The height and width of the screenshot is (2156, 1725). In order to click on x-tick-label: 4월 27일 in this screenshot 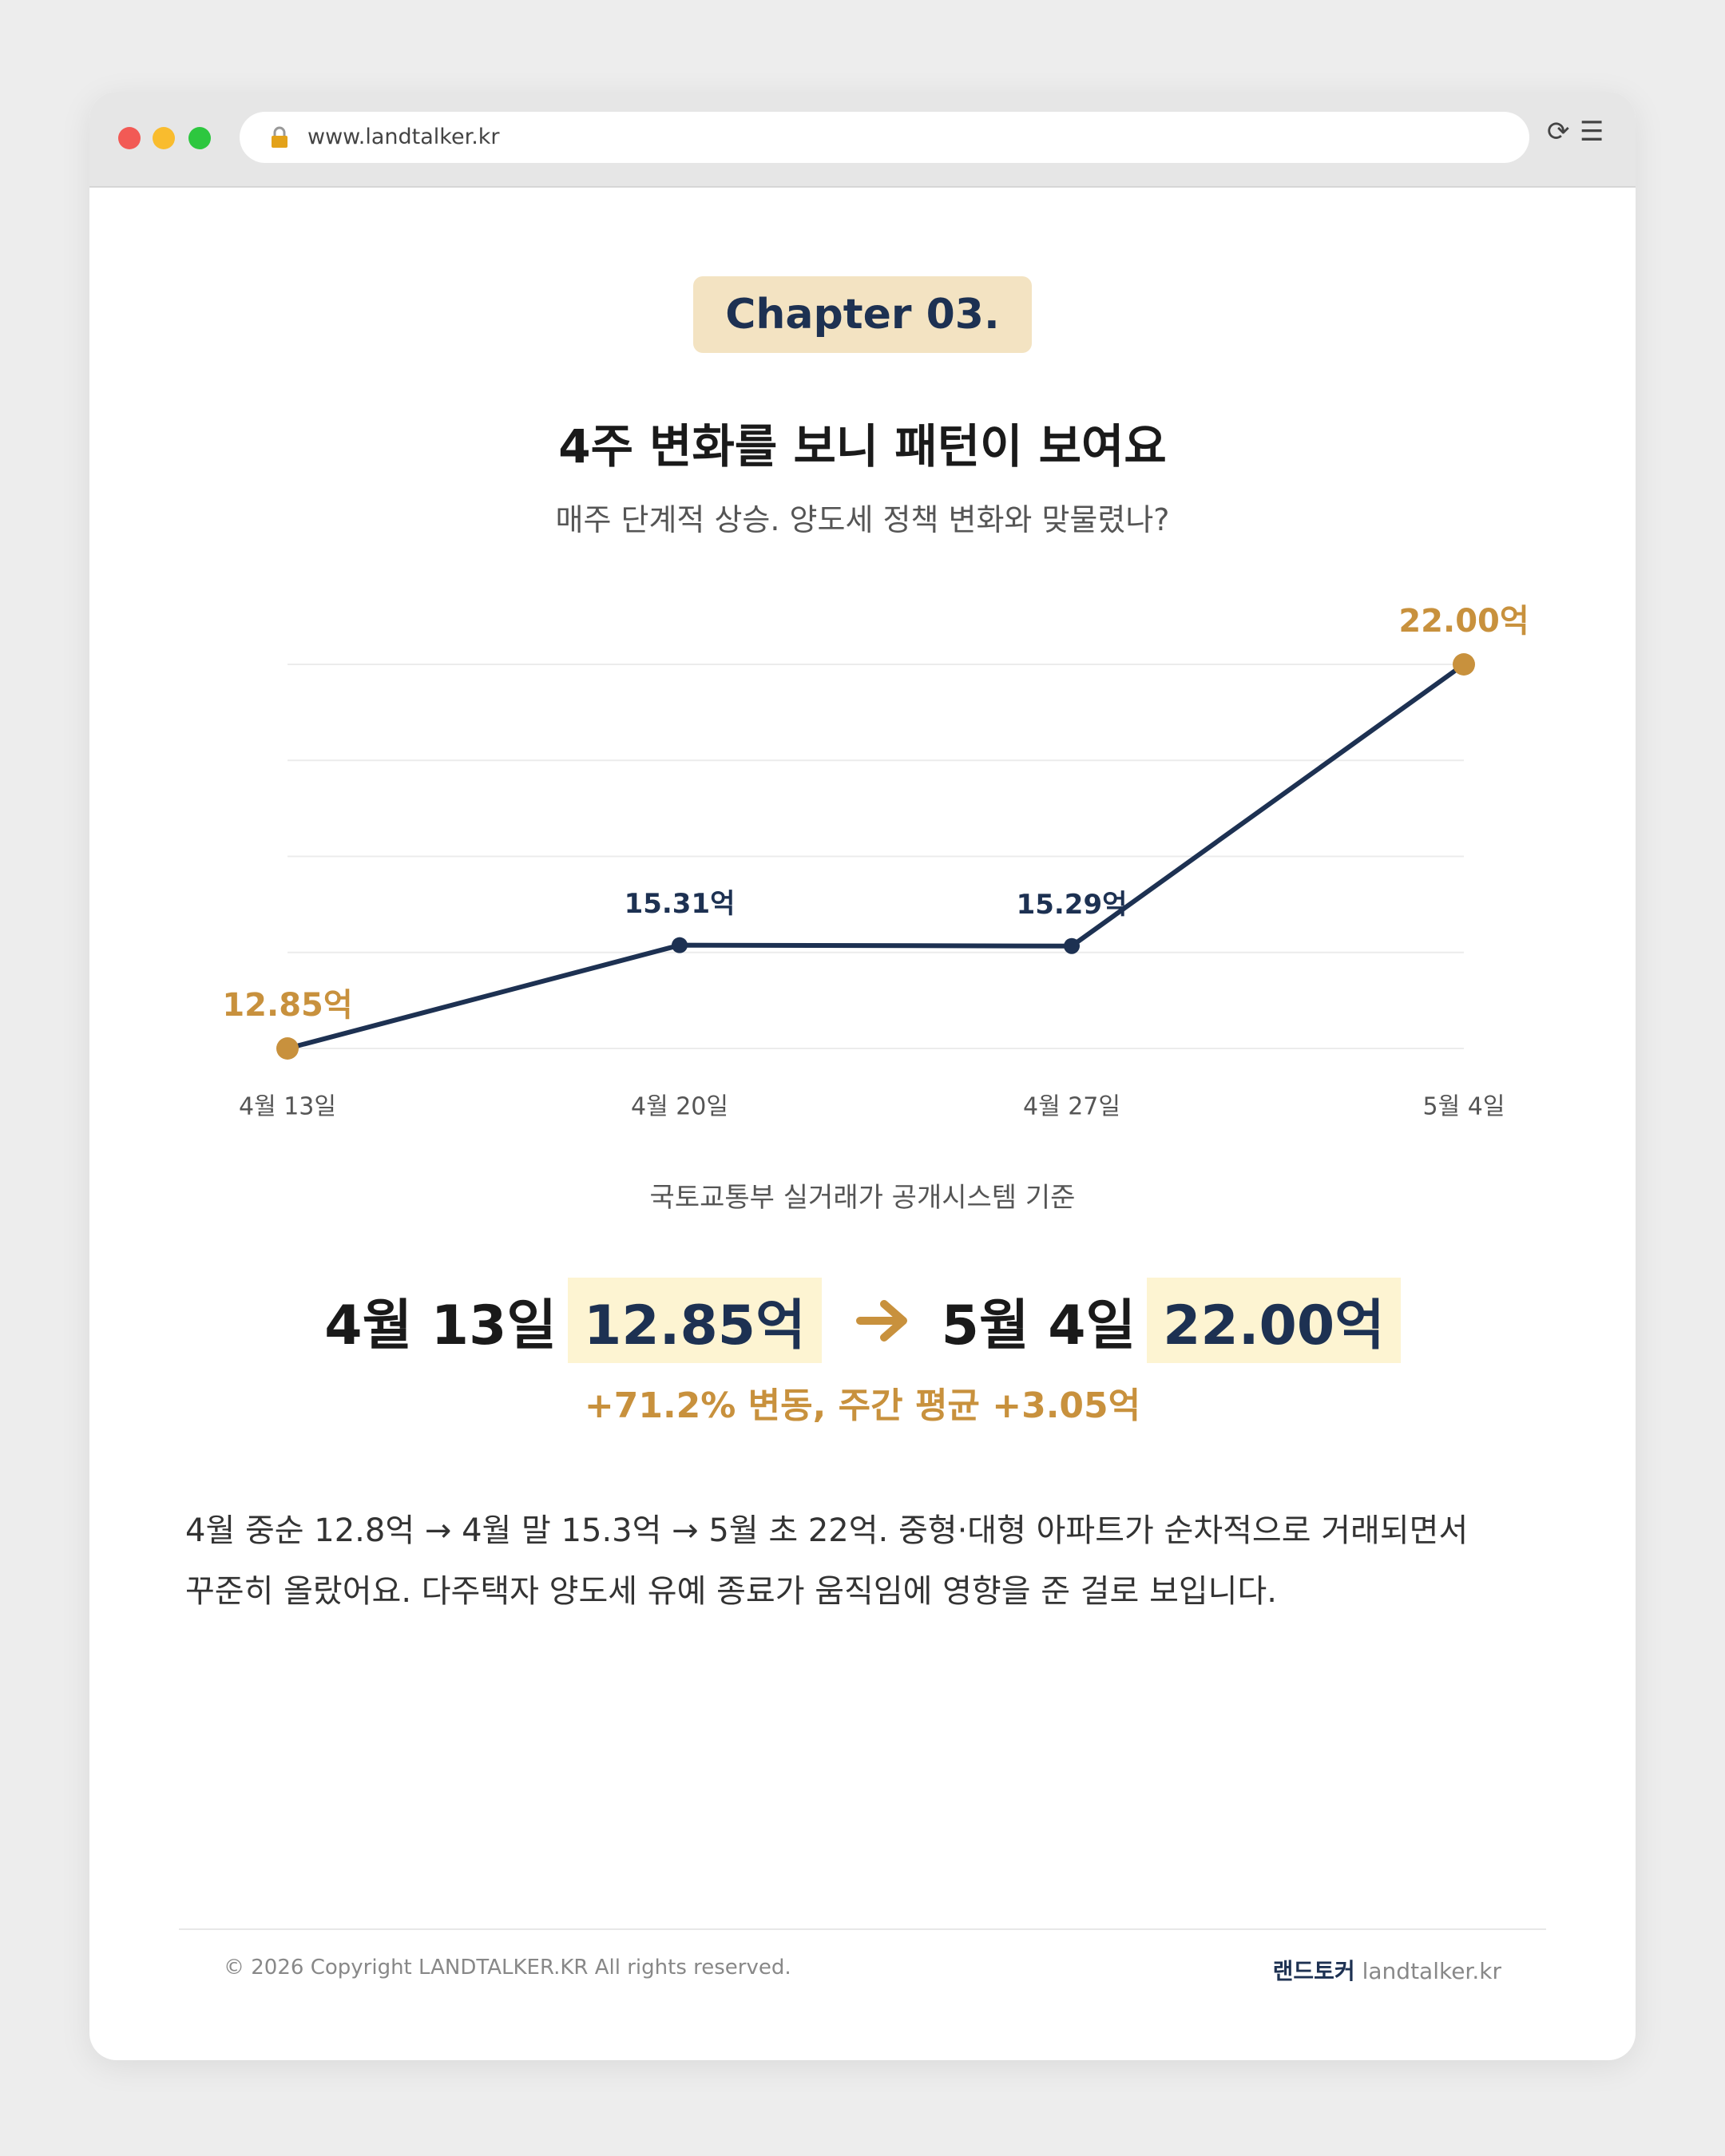, I will do `click(1072, 1107)`.